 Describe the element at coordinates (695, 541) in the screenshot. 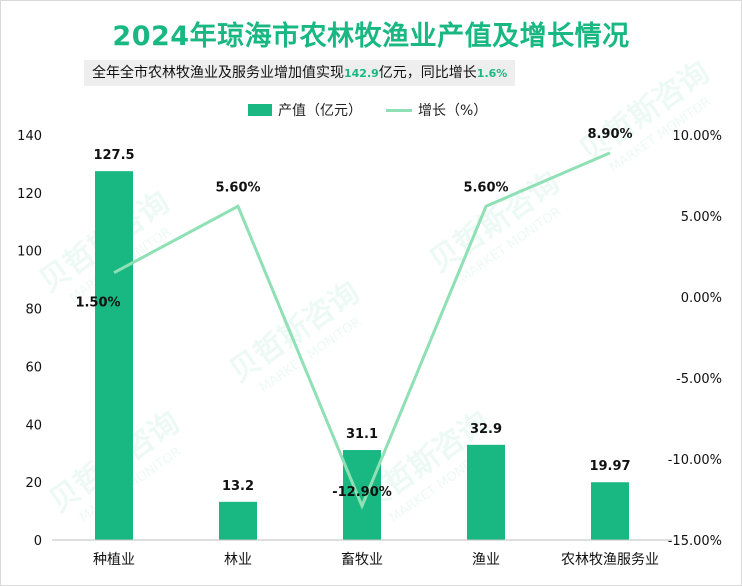

I see `y-right-tick-label: -15.00%` at that location.